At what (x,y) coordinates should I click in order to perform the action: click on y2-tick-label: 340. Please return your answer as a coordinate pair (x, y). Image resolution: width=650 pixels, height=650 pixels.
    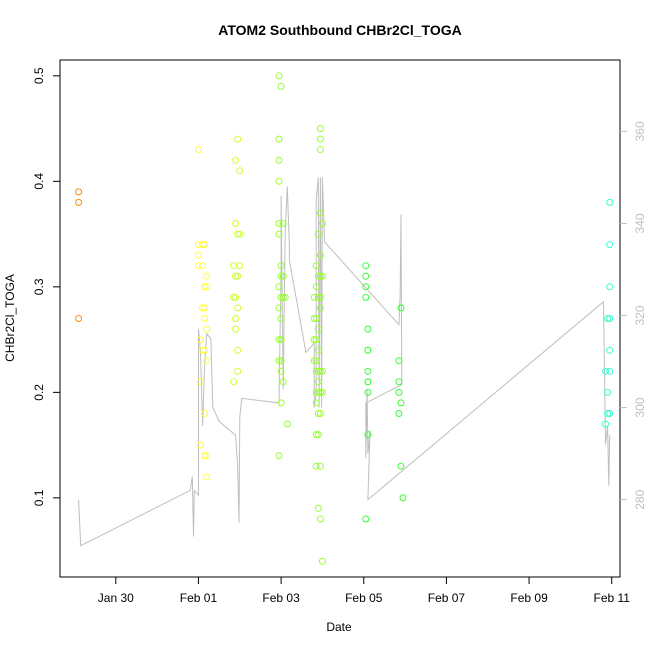
    Looking at the image, I should click on (640, 223).